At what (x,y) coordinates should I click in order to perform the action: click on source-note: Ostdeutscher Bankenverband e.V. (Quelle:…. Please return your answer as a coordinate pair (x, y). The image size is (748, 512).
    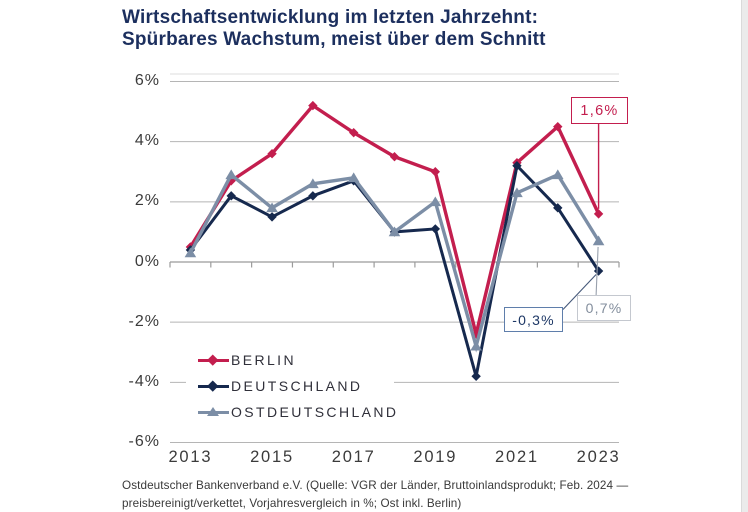
    Looking at the image, I should click on (375, 494).